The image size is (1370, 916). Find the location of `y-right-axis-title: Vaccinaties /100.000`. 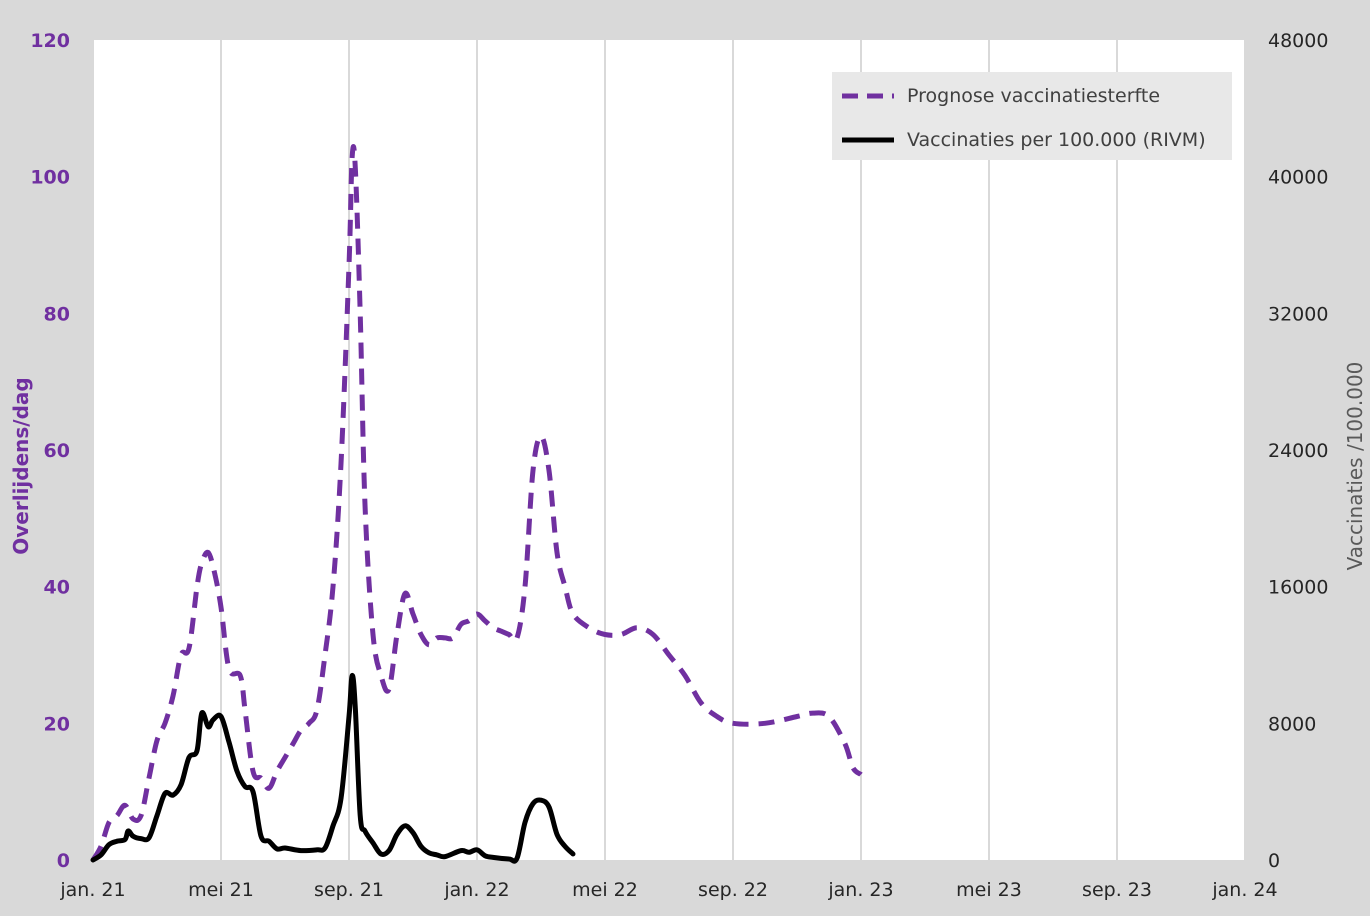

y-right-axis-title: Vaccinaties /100.000 is located at coordinates (1355, 466).